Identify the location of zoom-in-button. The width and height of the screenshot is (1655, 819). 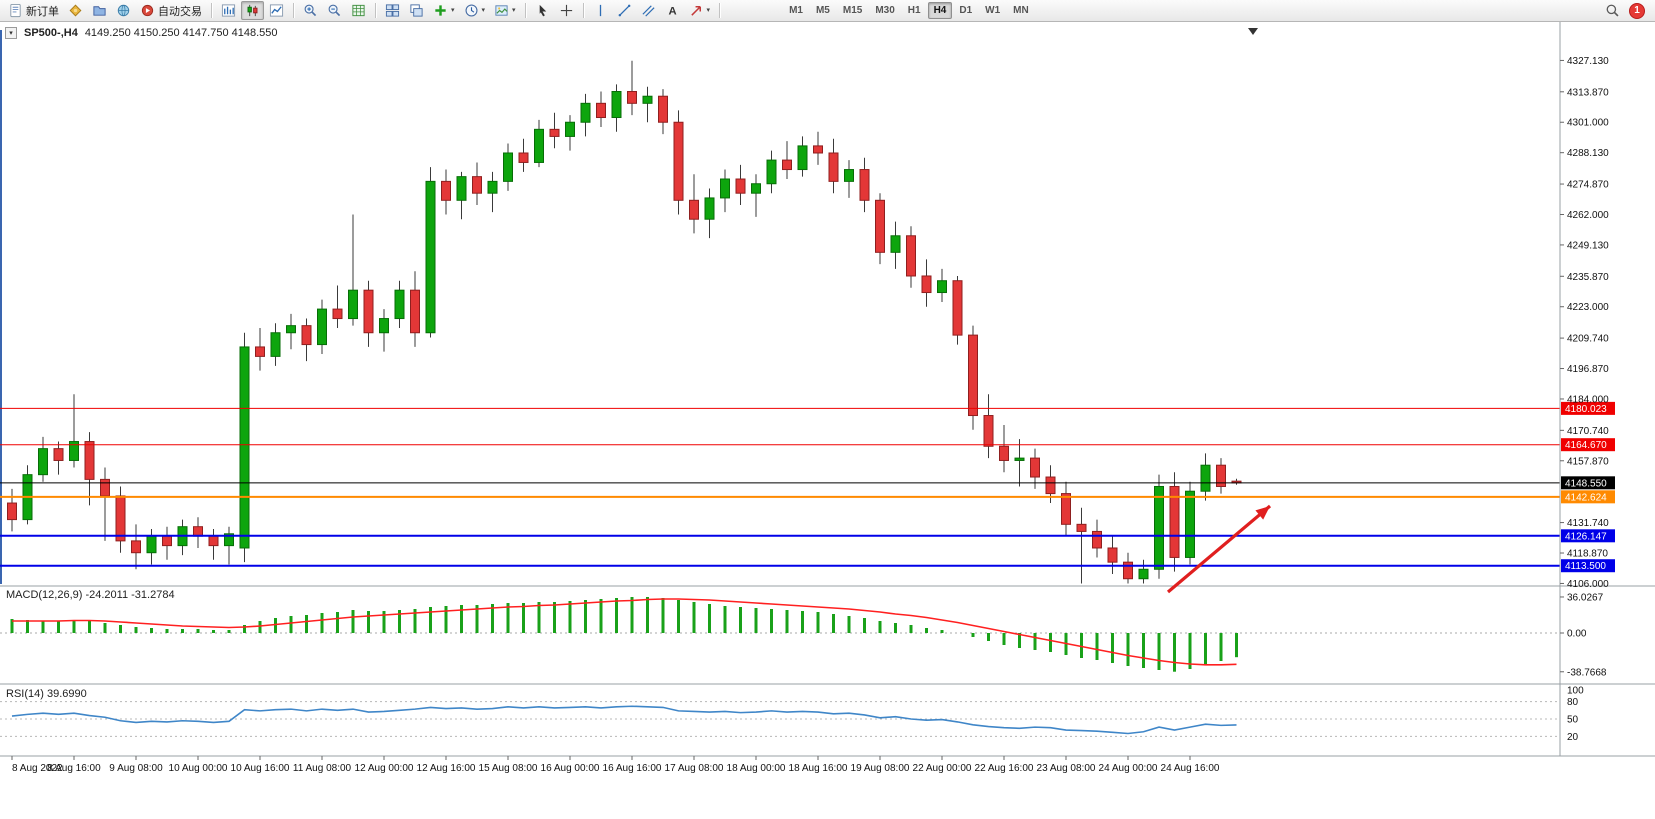
(310, 10).